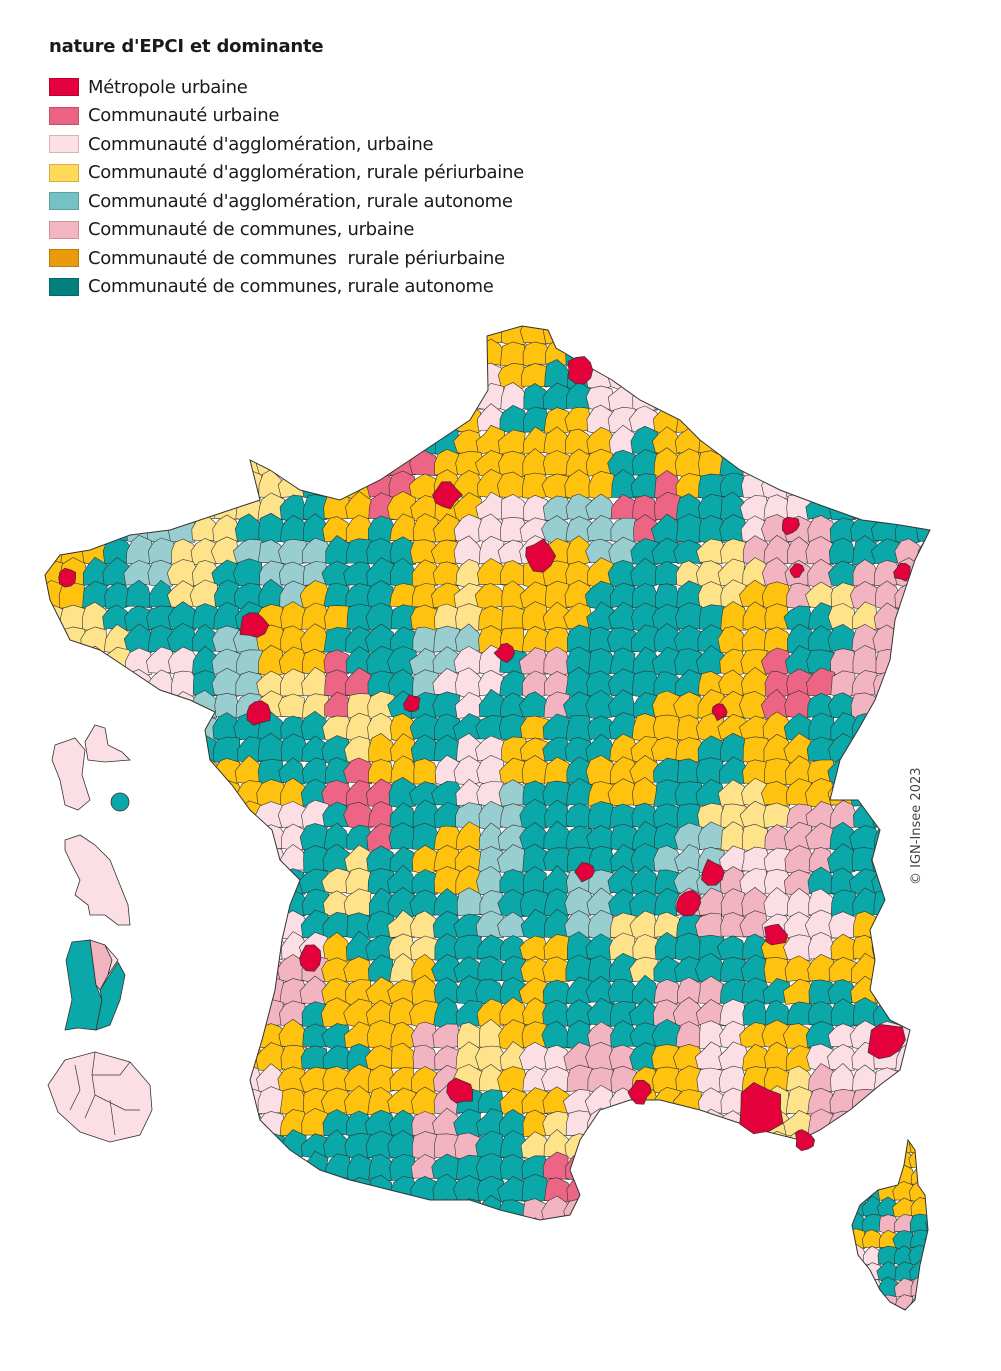 The width and height of the screenshot is (1001, 1371). Describe the element at coordinates (447, 495) in the screenshot. I see `metropole-rouen` at that location.